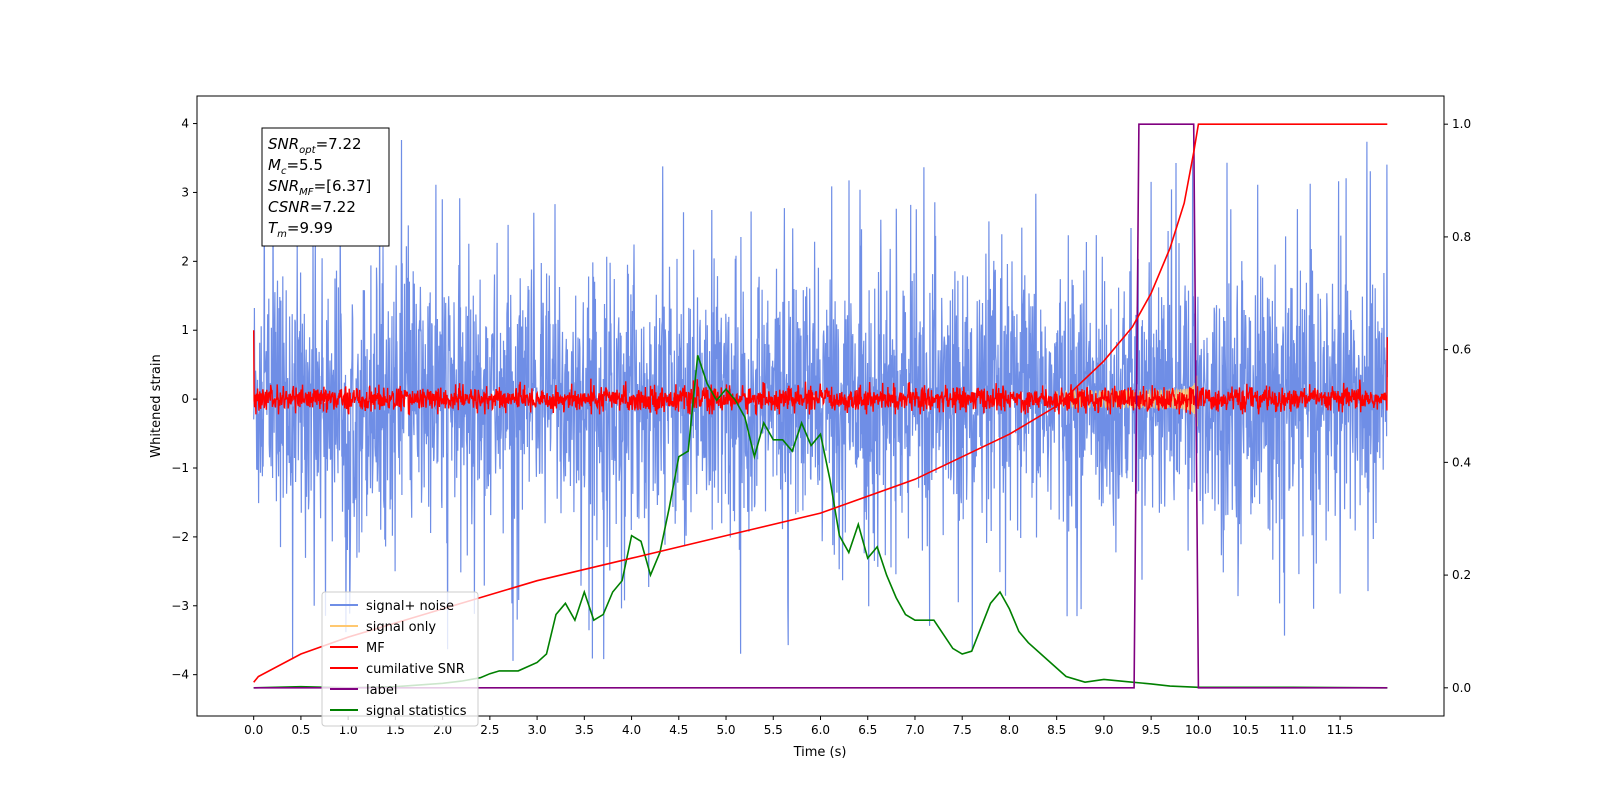  I want to click on annotation-frame, so click(325, 187).